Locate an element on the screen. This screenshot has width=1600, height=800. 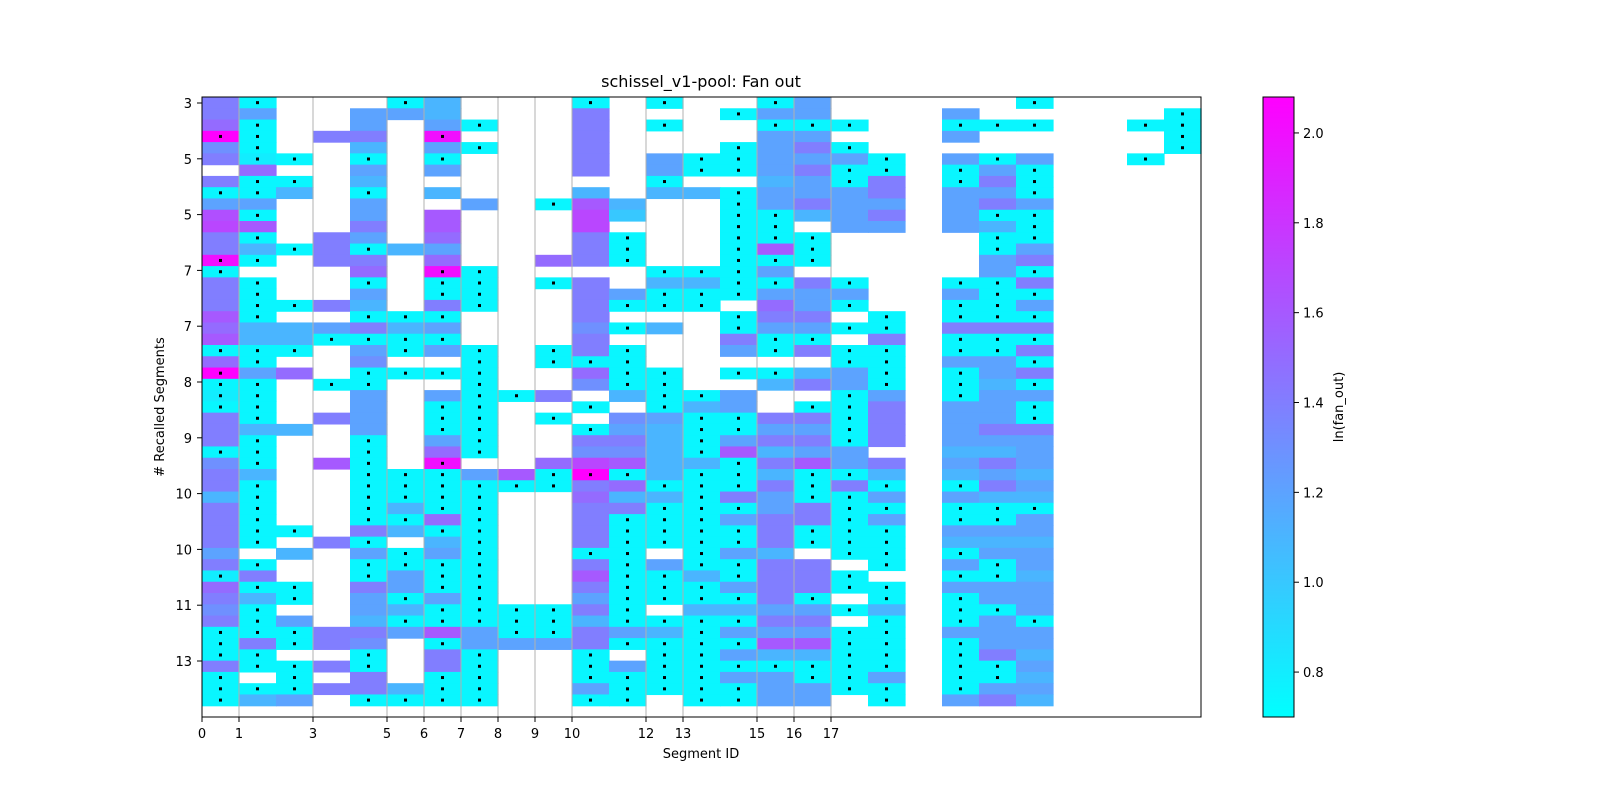
x-tick-label: 10 is located at coordinates (572, 734).